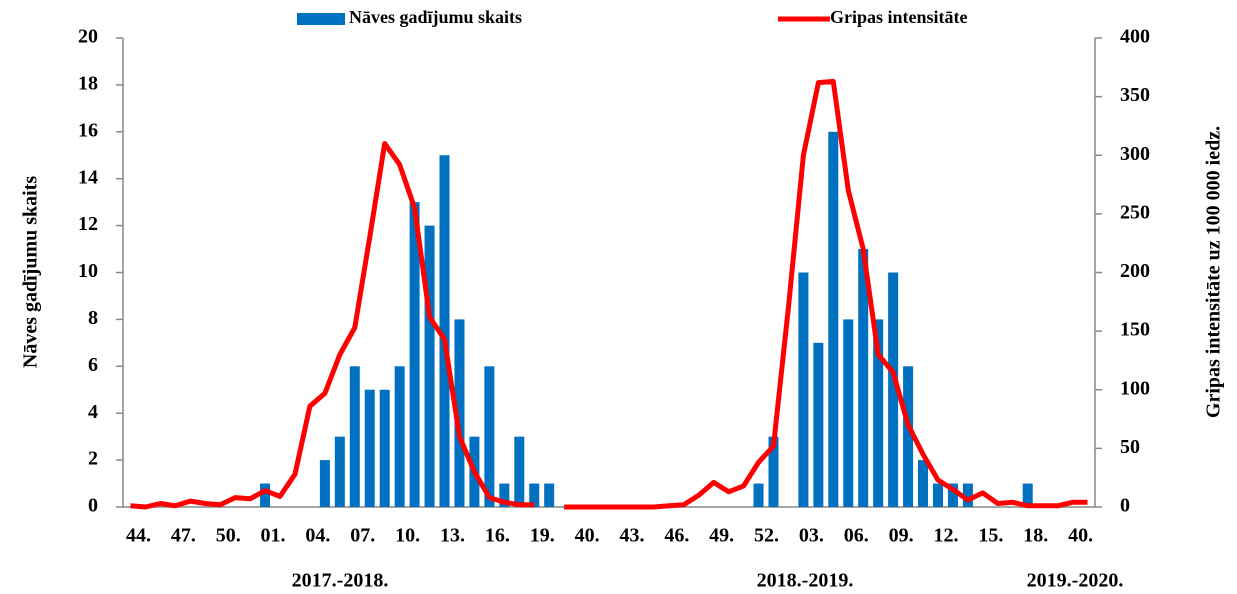 Image resolution: width=1237 pixels, height=594 pixels. What do you see at coordinates (899, 17) in the screenshot?
I see `legend-label: Gripas intensitāte` at bounding box center [899, 17].